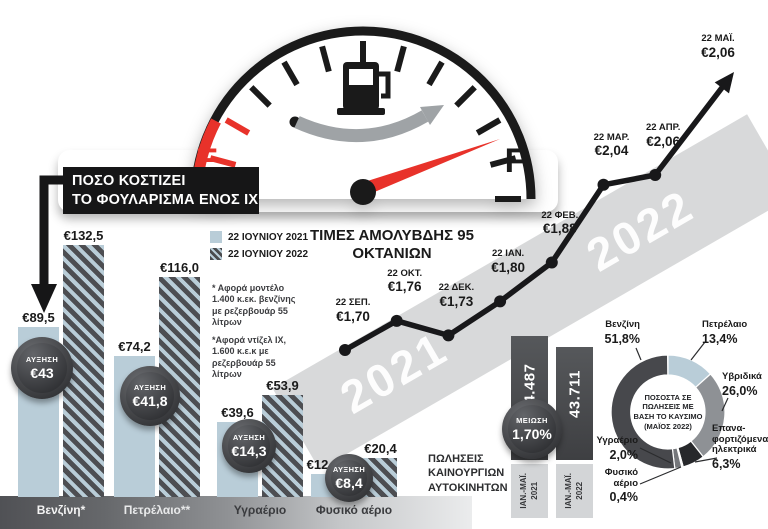 Image resolution: width=768 pixels, height=529 pixels. I want to click on category-label-3: Φυσικό αέριο, so click(354, 510).